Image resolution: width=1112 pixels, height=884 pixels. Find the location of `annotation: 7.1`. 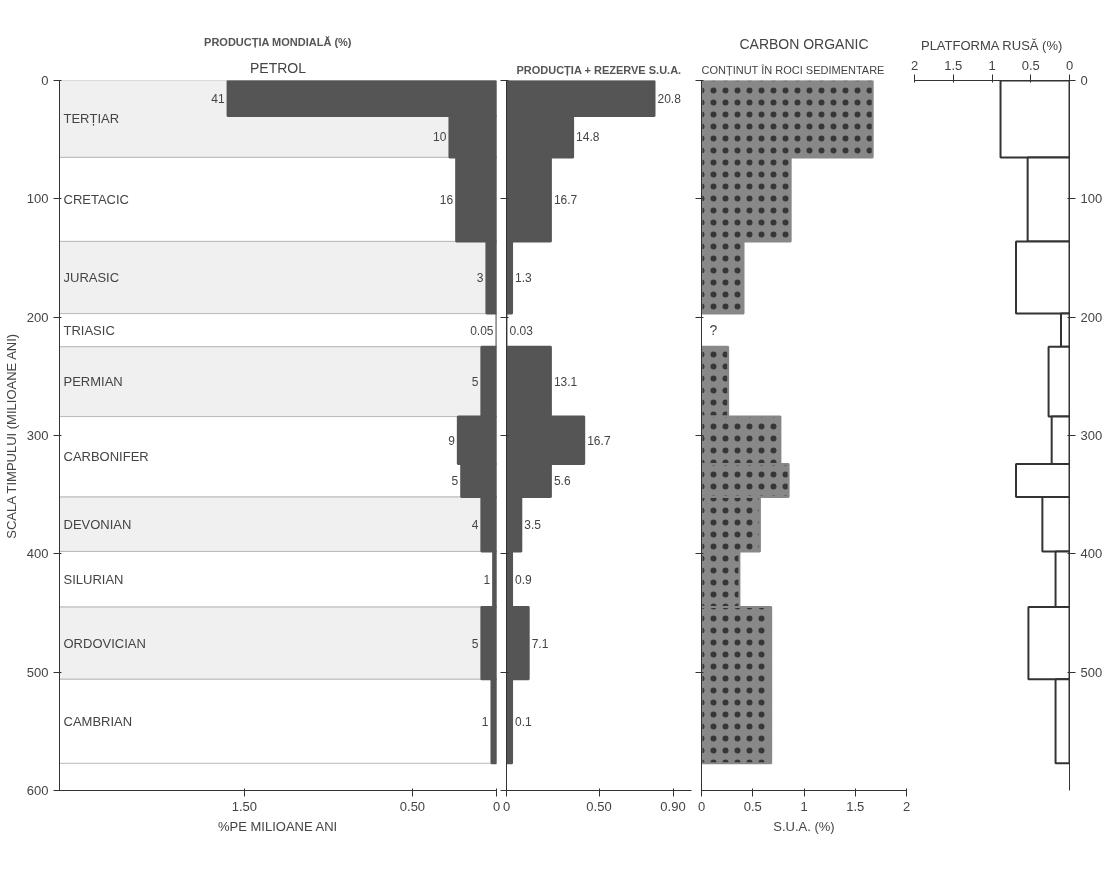

annotation: 7.1 is located at coordinates (540, 643).